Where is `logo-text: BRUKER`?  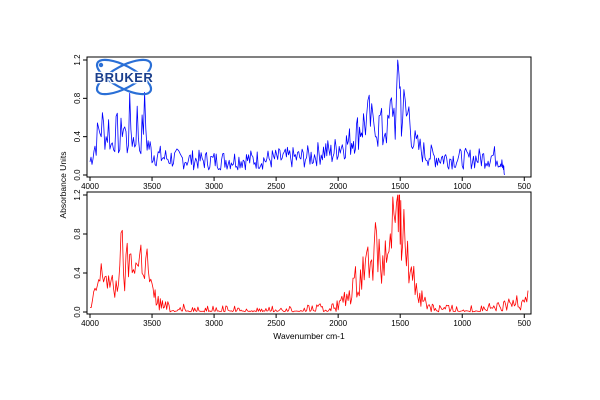 logo-text: BRUKER is located at coordinates (124, 77).